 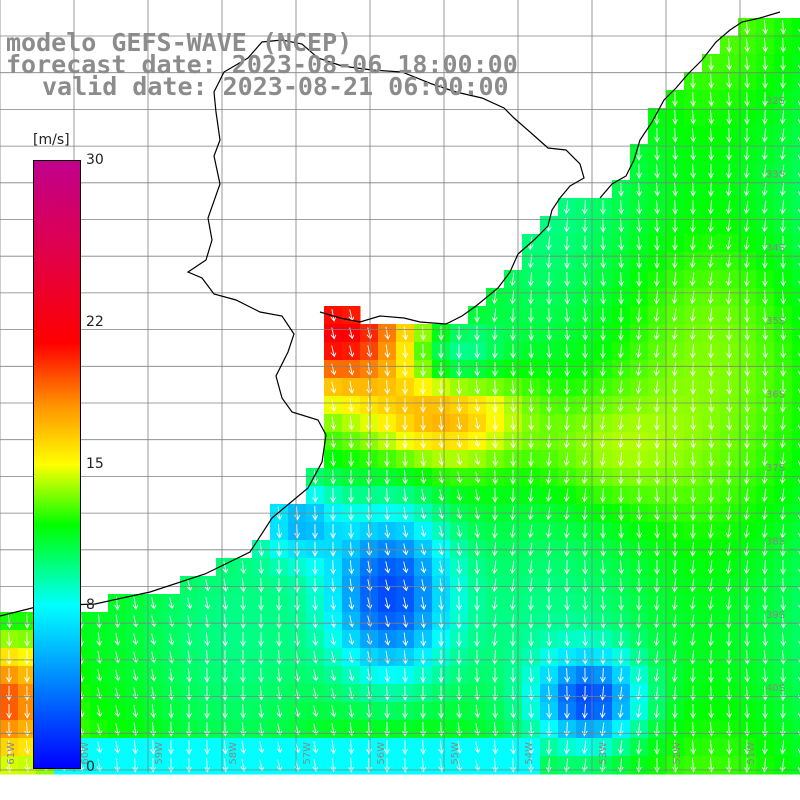 I want to click on latitude-label: 37S, so click(x=775, y=468).